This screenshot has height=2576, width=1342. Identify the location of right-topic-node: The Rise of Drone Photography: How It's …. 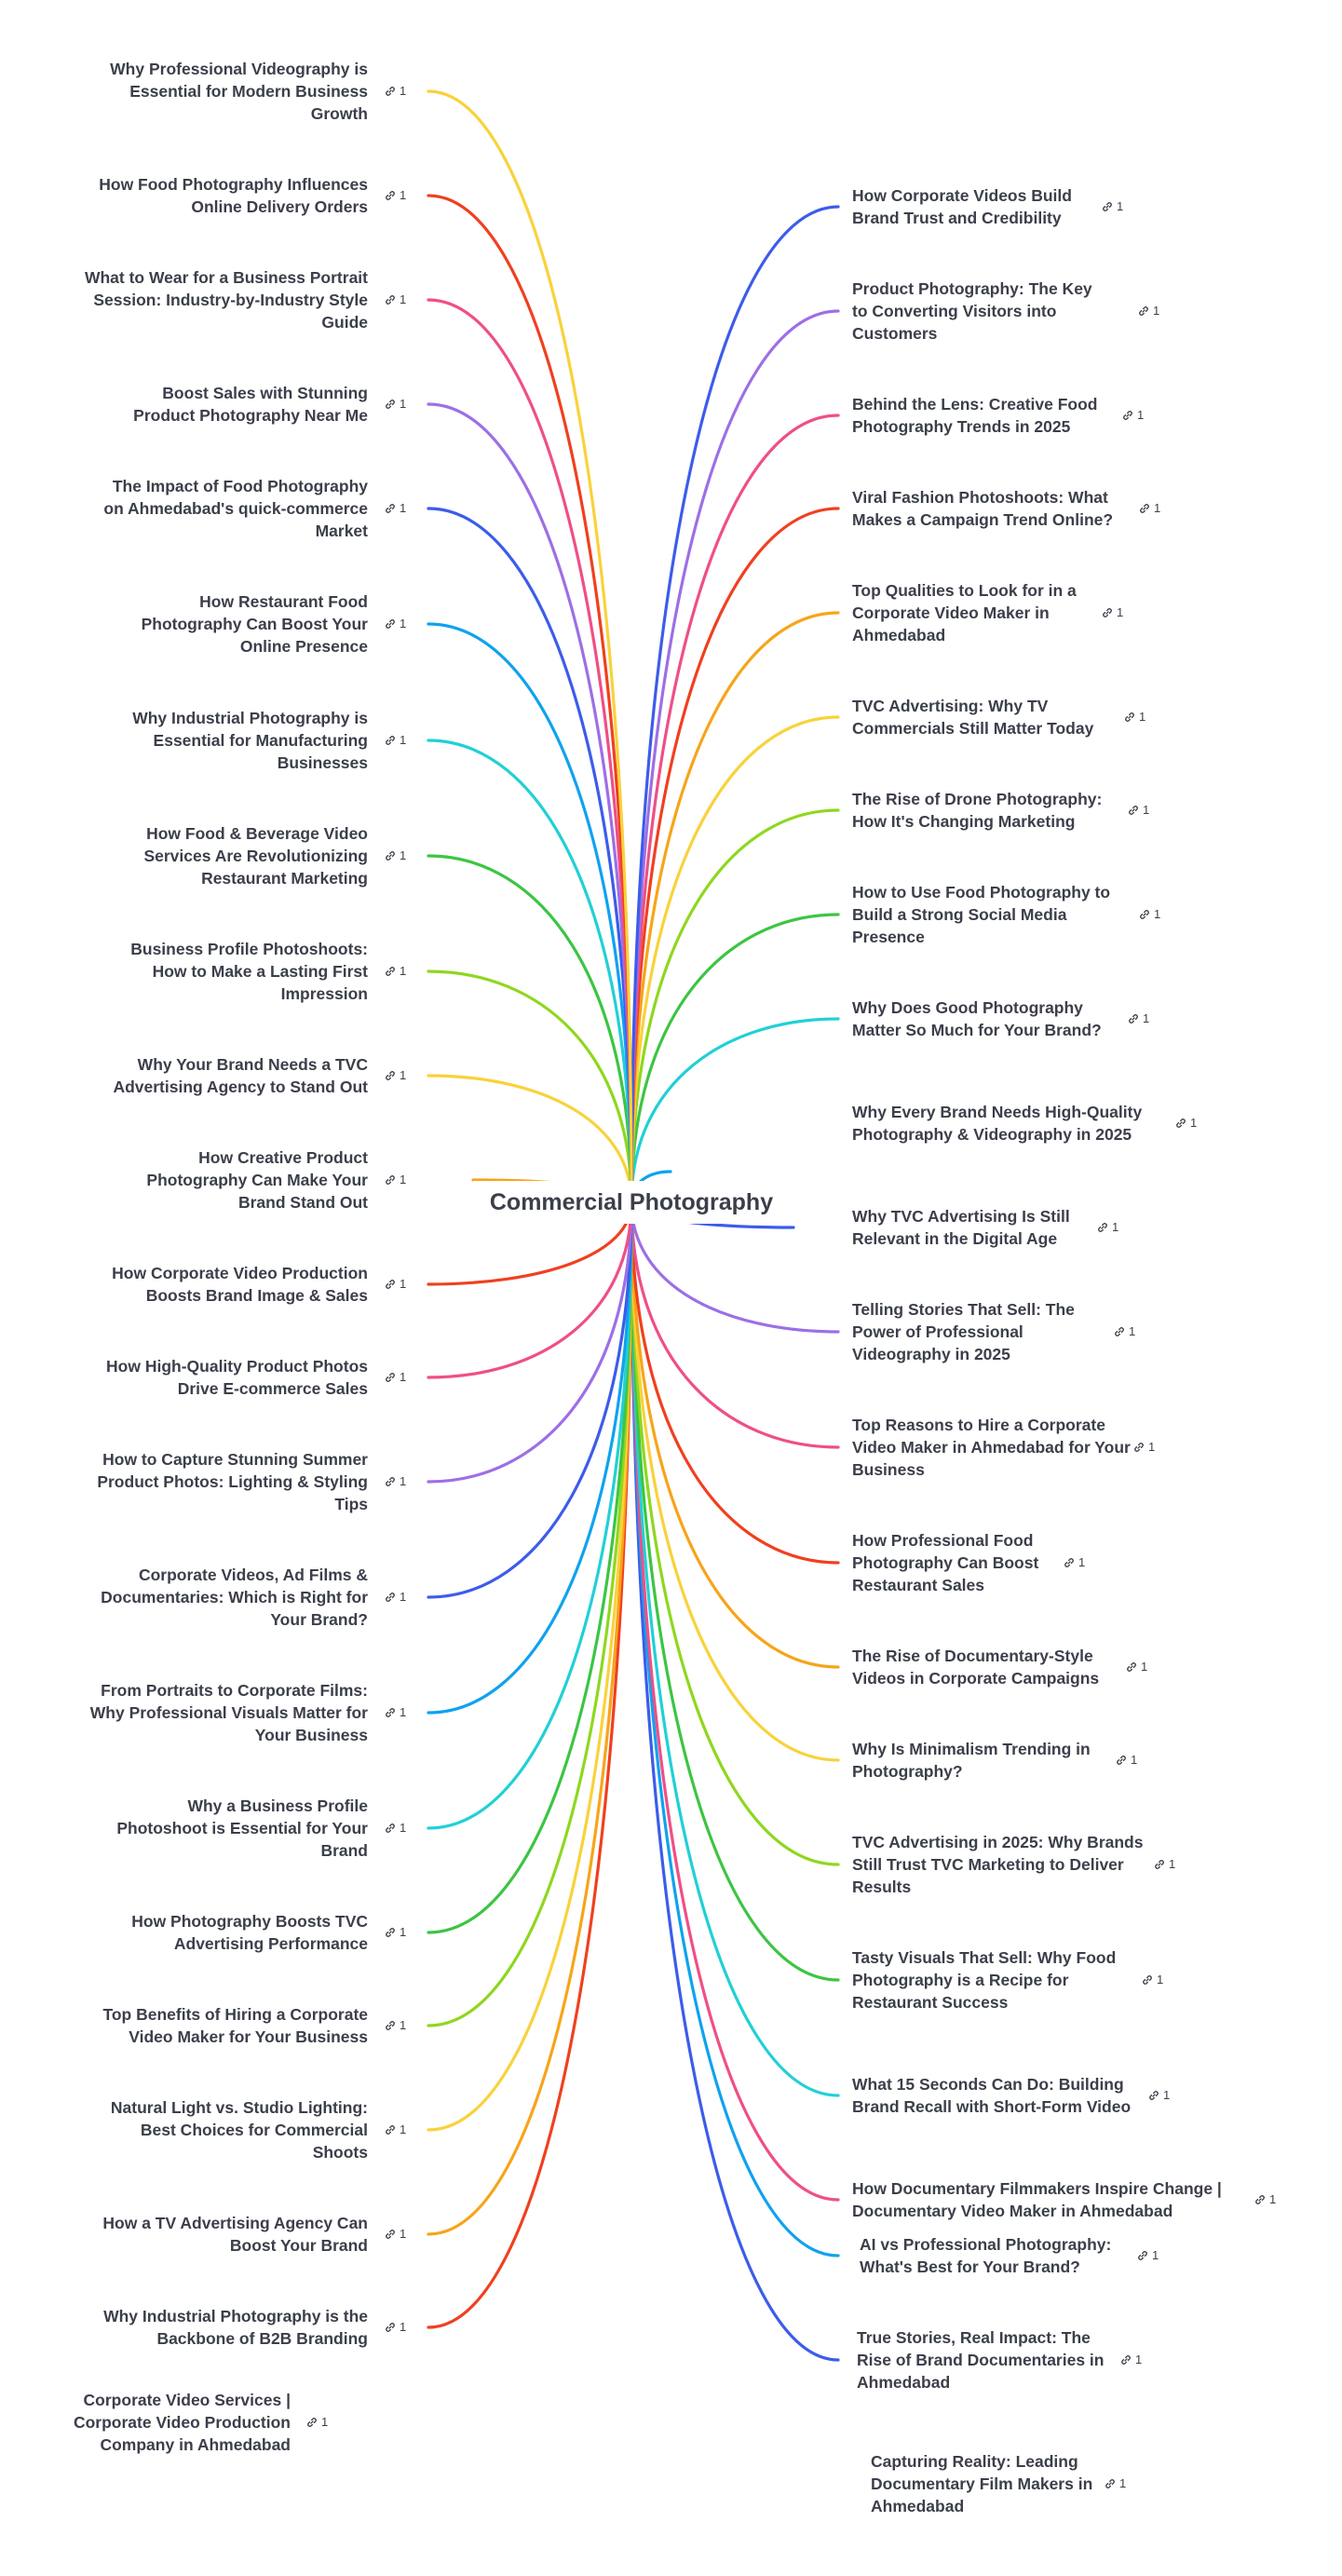
(1000, 810).